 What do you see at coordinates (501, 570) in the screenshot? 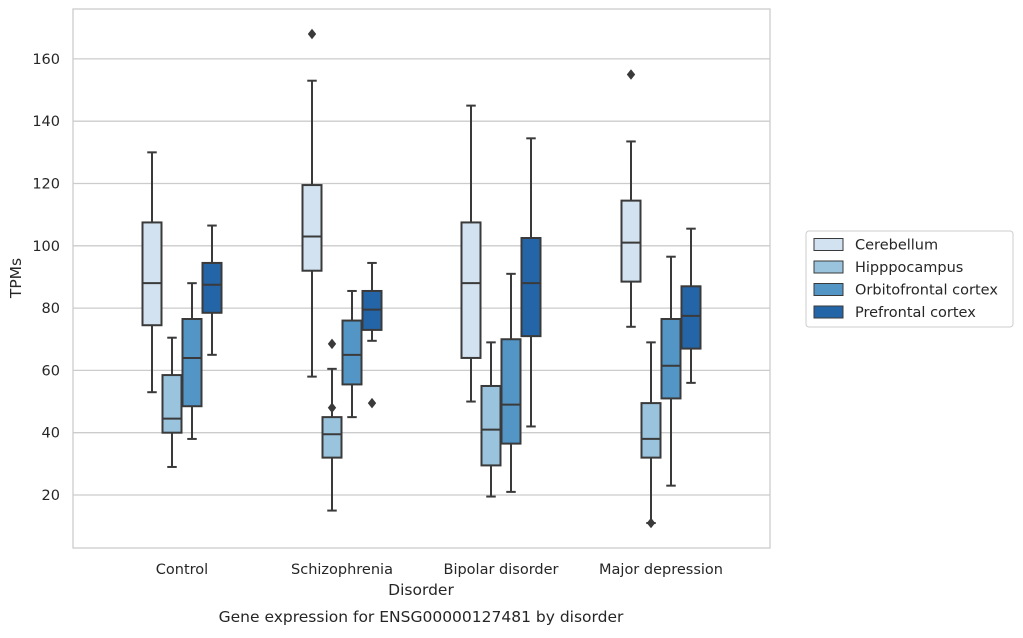
I see `x-tick-label-bipolar-disorder: Bipolar disorder` at bounding box center [501, 570].